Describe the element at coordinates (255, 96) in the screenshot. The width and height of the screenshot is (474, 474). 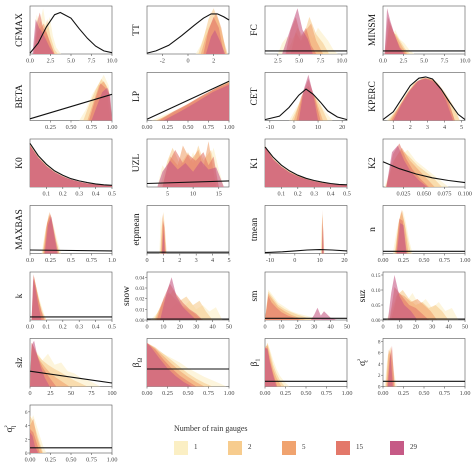
I see `y-axis-label: CET` at that location.